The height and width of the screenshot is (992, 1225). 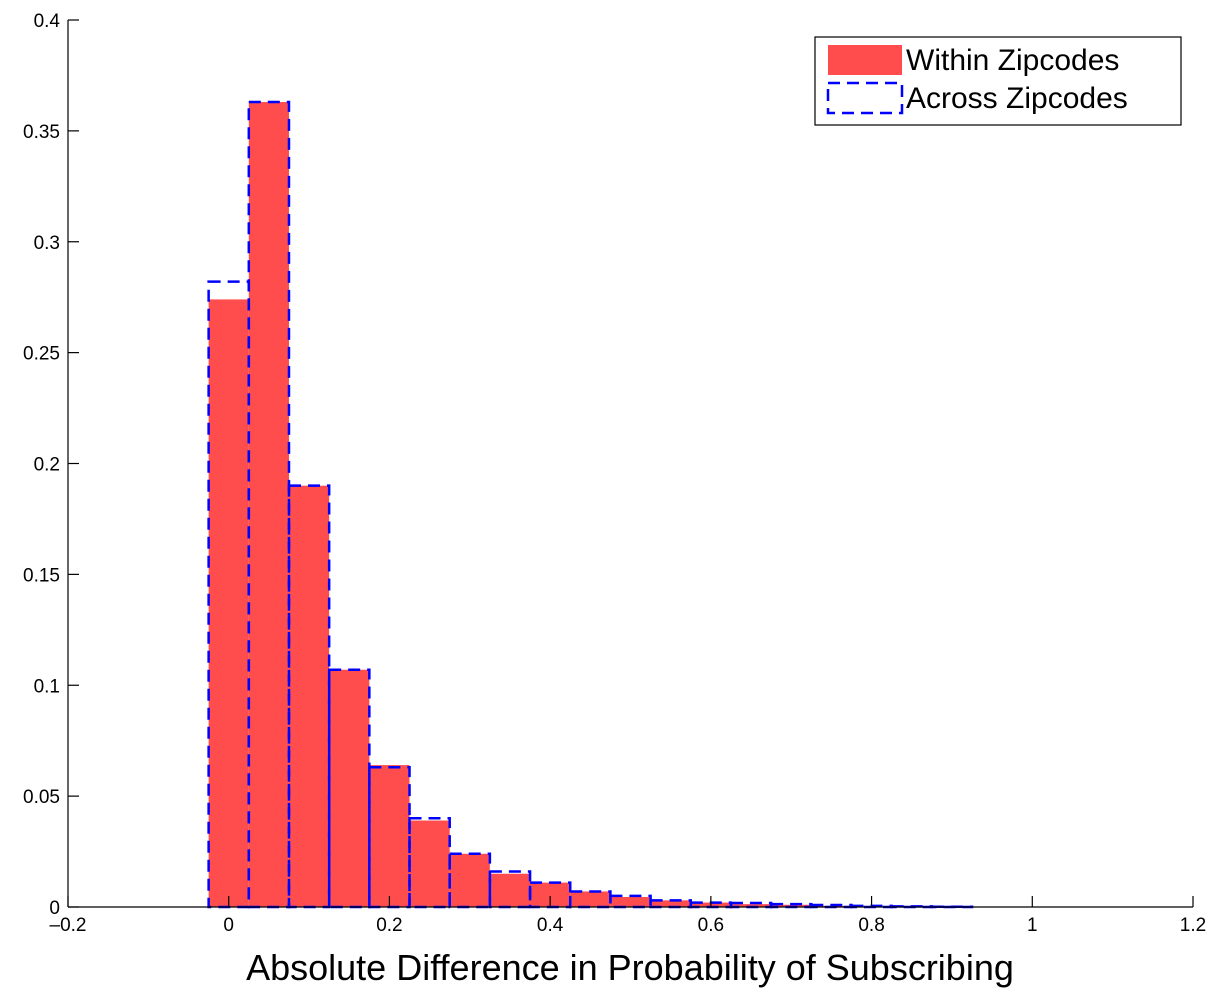 What do you see at coordinates (47, 21) in the screenshot?
I see `y-tick-label: 0.4` at bounding box center [47, 21].